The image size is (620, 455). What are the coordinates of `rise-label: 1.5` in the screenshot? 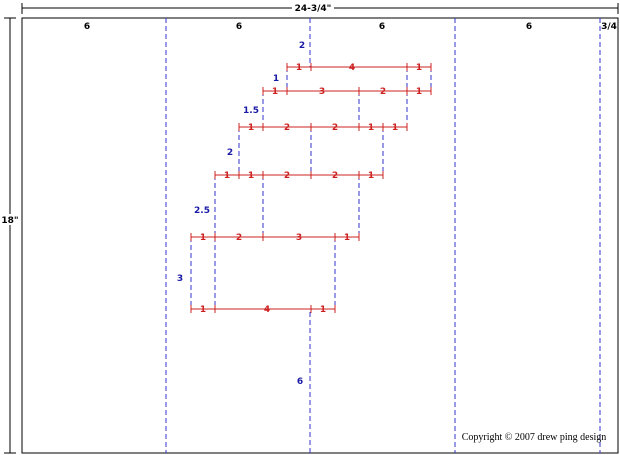 It's located at (251, 111).